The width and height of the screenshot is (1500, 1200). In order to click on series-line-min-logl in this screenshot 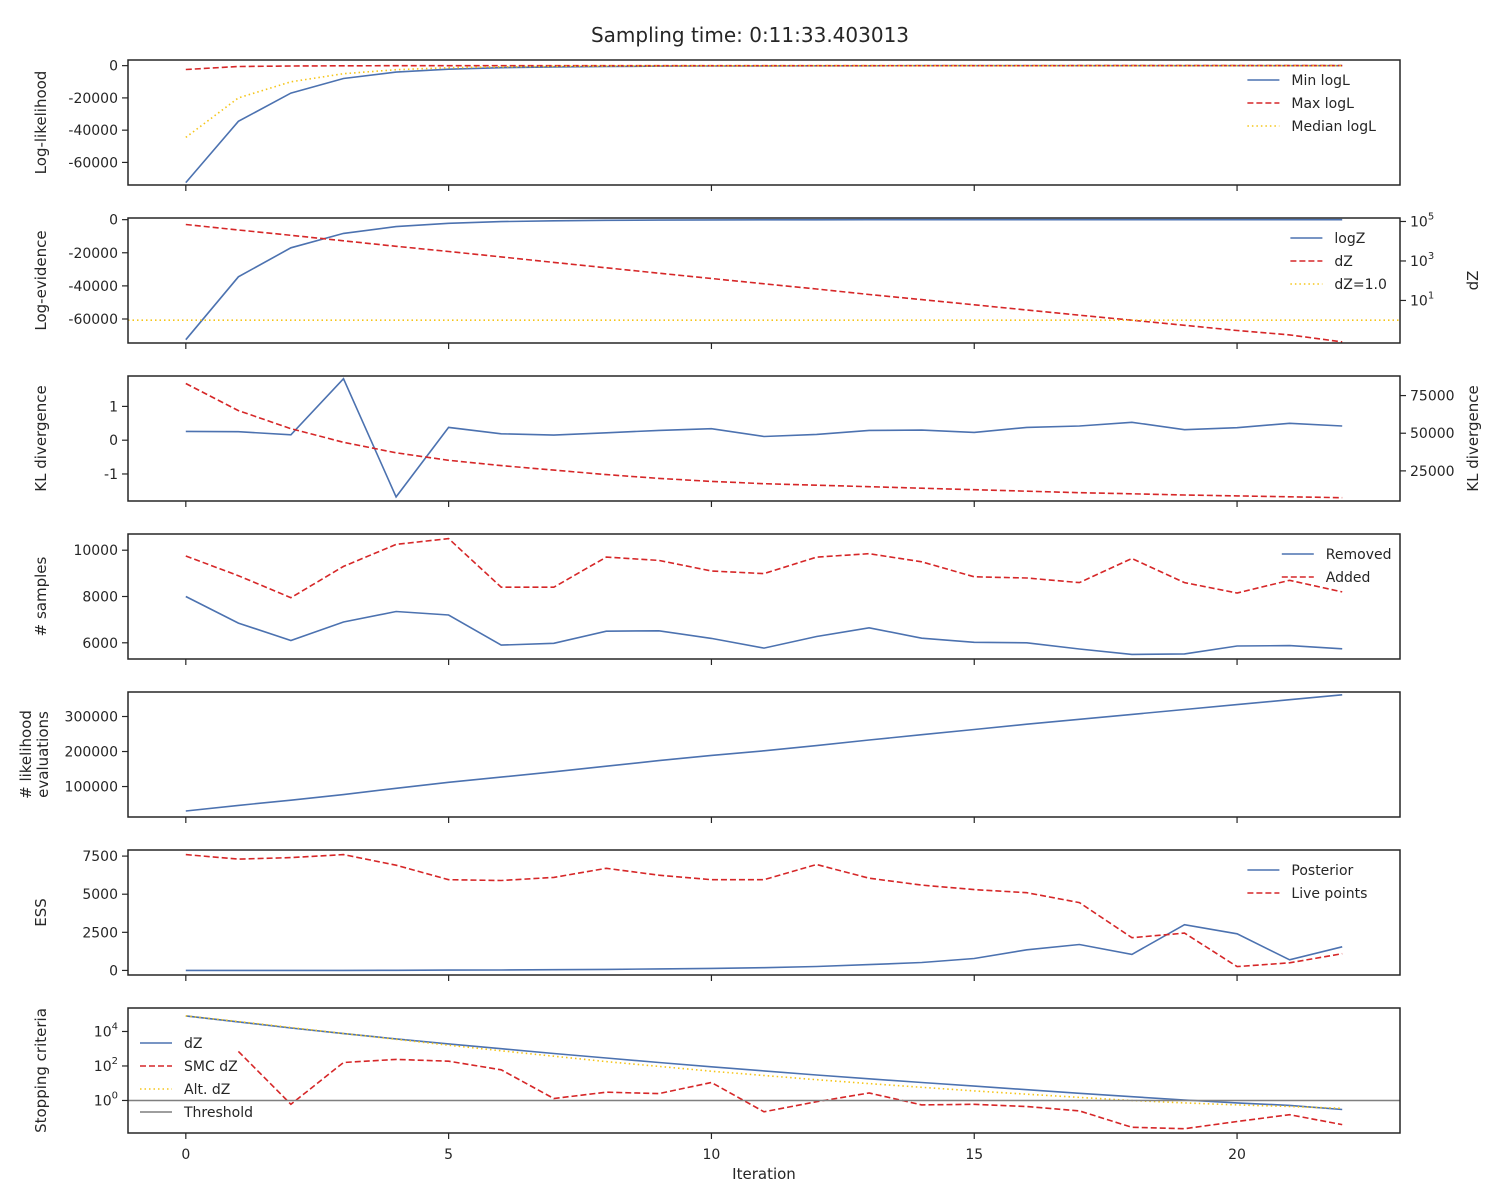, I will do `click(764, 124)`.